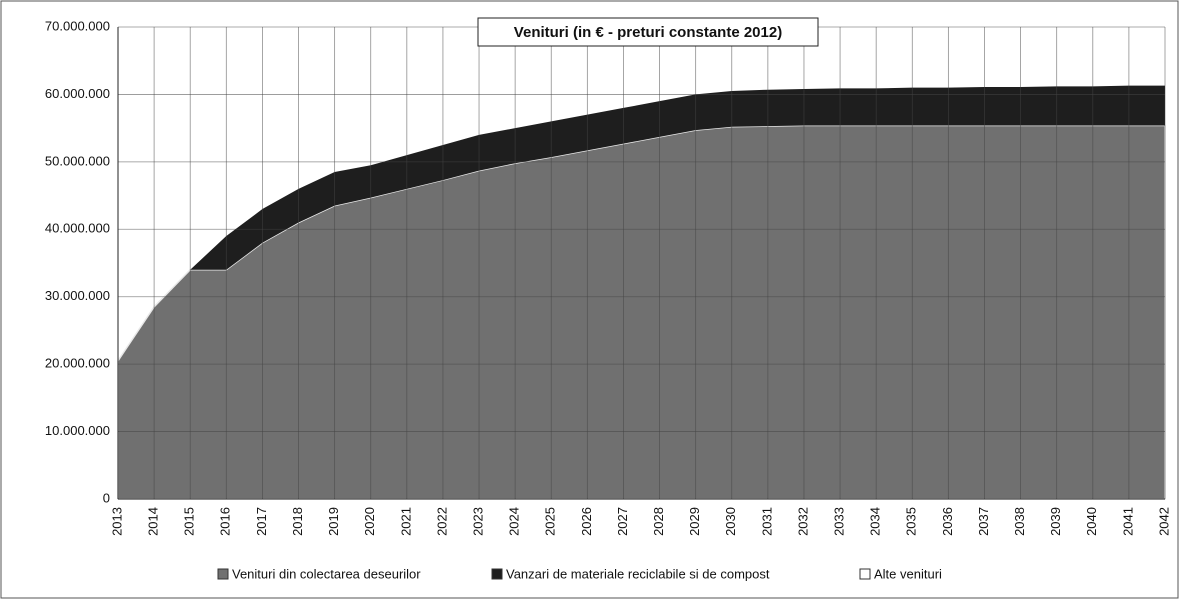 This screenshot has height=604, width=1179. What do you see at coordinates (983, 521) in the screenshot?
I see `x-tick-label: 2037` at bounding box center [983, 521].